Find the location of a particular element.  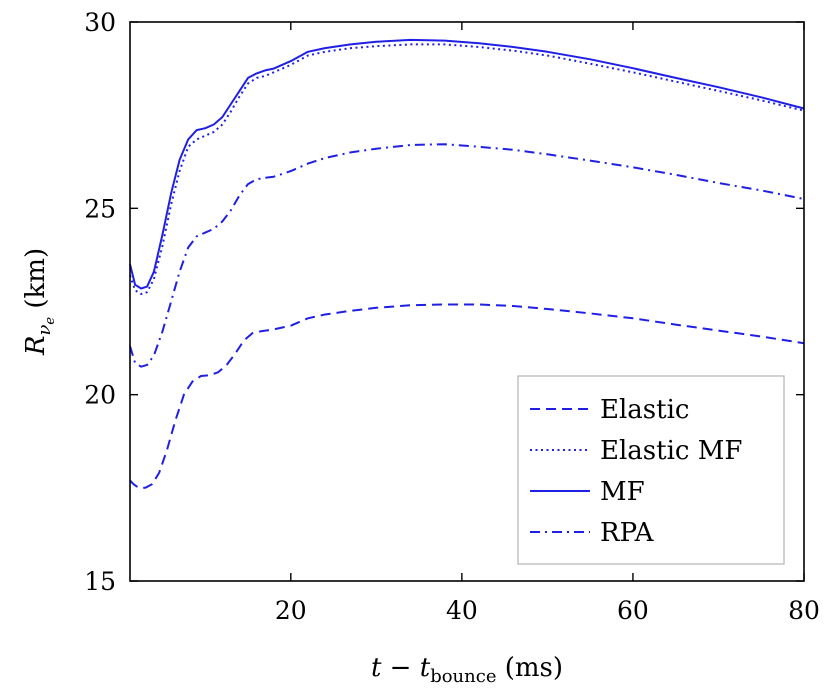

legend-label-mf: MF is located at coordinates (622, 492).